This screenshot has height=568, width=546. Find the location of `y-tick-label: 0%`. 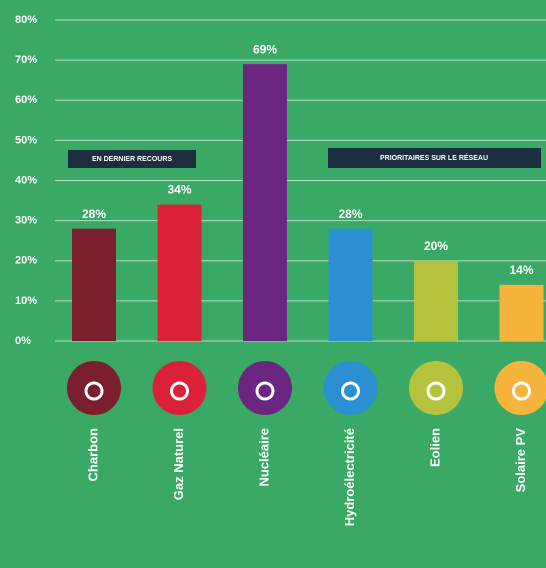

y-tick-label: 0% is located at coordinates (23, 341).